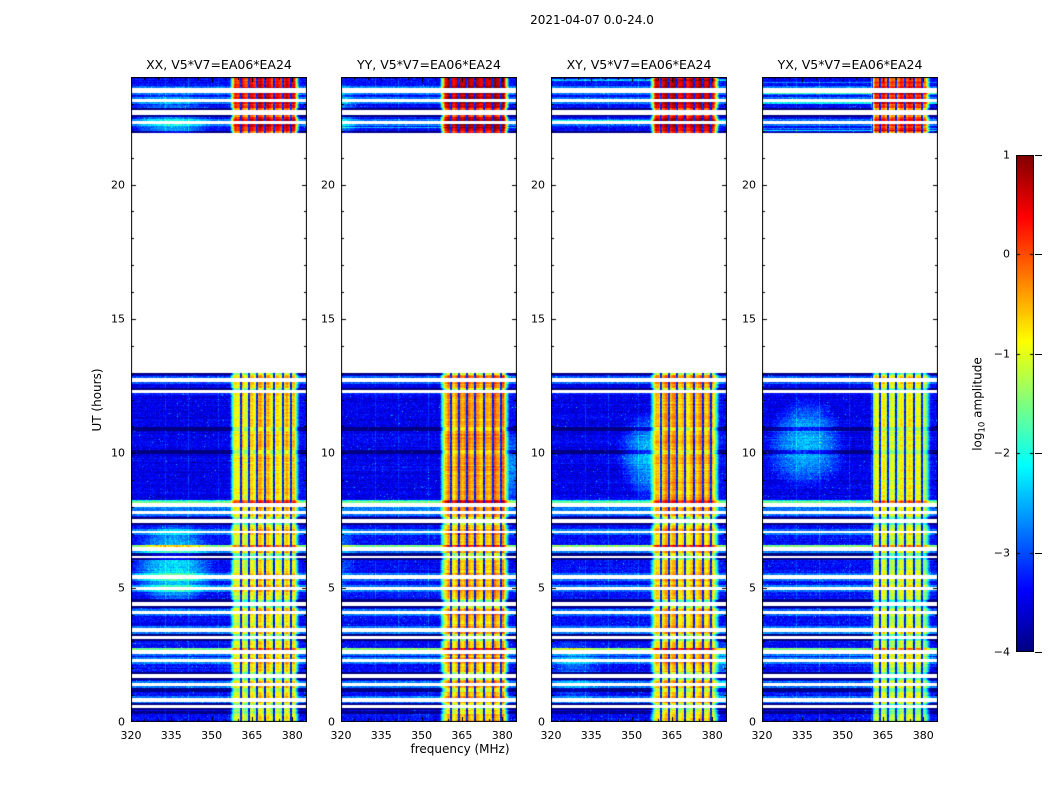  What do you see at coordinates (592, 20) in the screenshot?
I see `figure-title: 2021-04-07 0.0-24.0` at bounding box center [592, 20].